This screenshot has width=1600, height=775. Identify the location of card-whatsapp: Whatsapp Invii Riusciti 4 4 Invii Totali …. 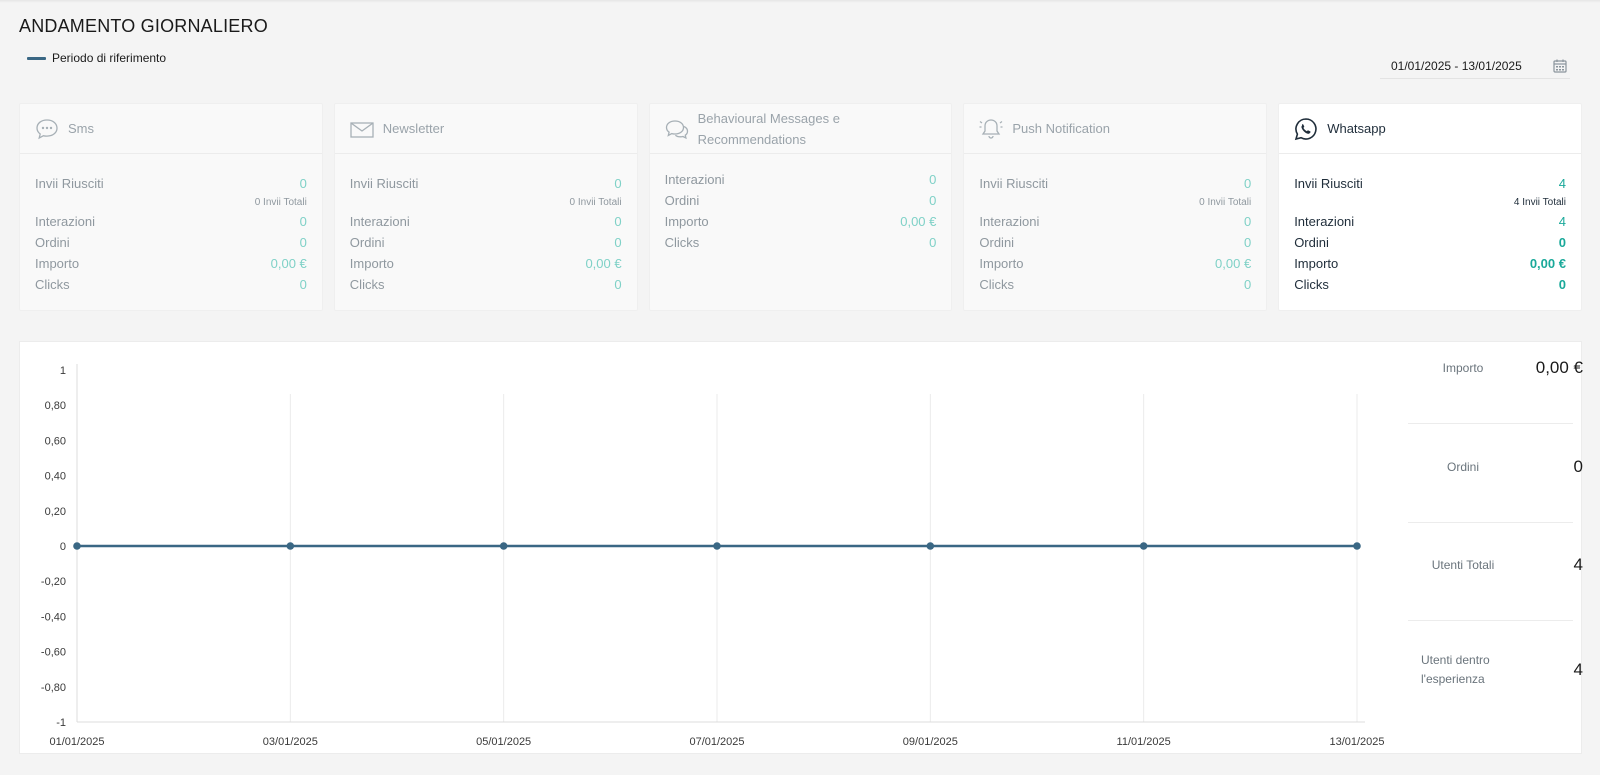
(1430, 207).